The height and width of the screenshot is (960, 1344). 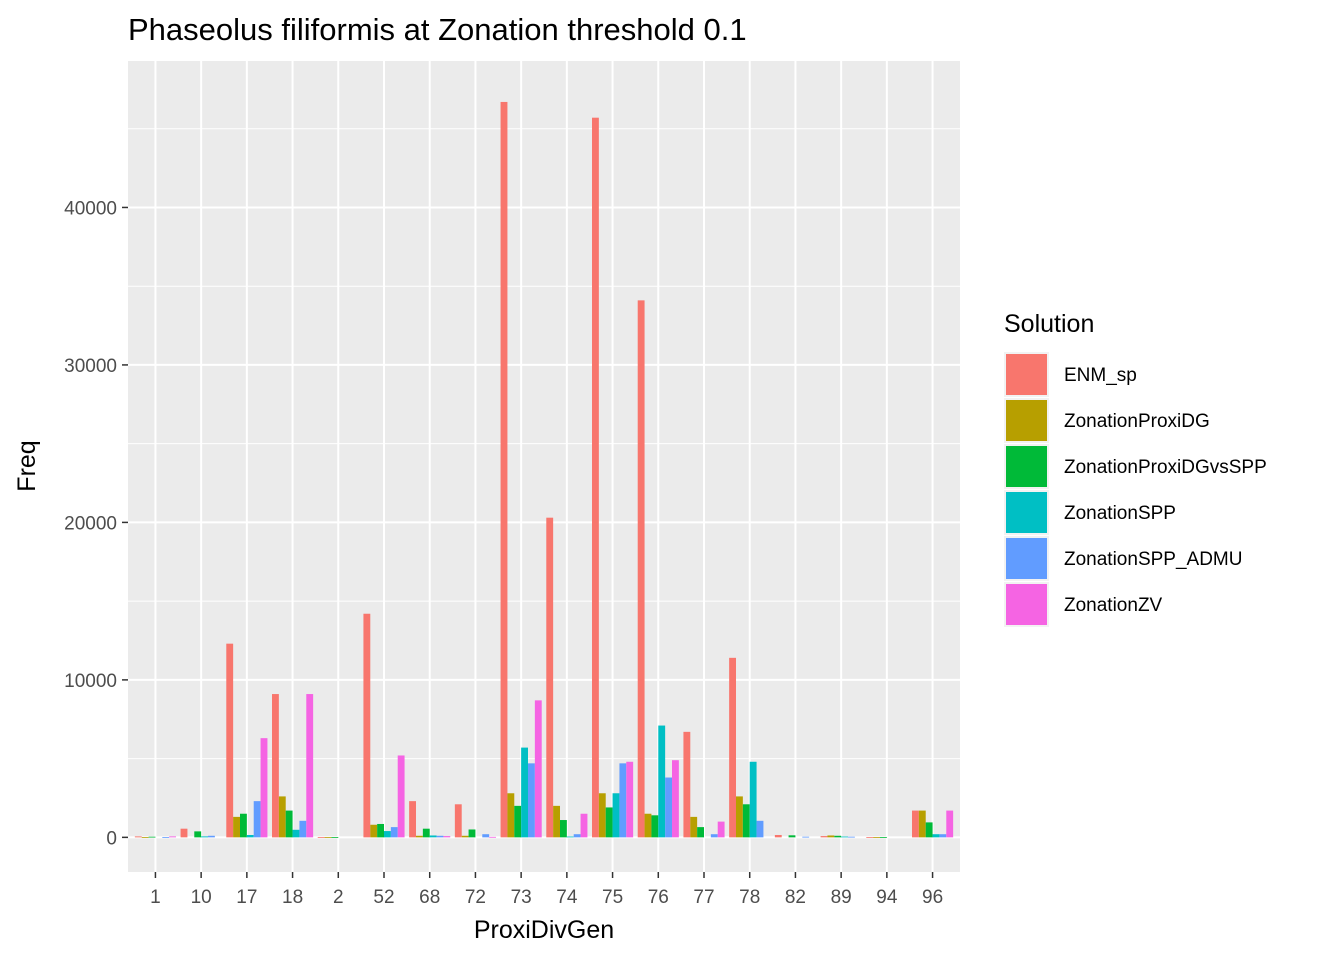 What do you see at coordinates (1165, 467) in the screenshot?
I see `legend-label: ZonationProxiDGvsSPP` at bounding box center [1165, 467].